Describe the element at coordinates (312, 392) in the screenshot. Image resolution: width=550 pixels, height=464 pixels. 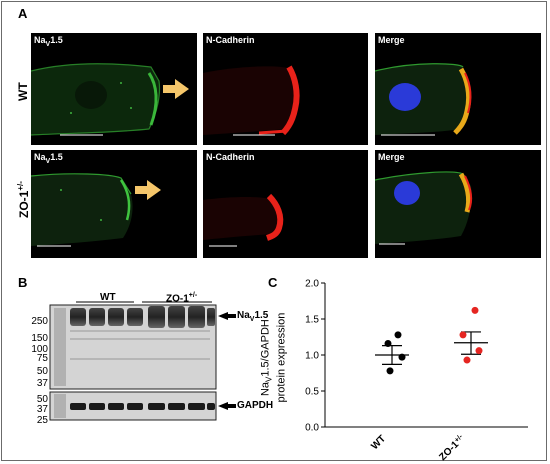
I see `y-tick-label: 0.5` at that location.